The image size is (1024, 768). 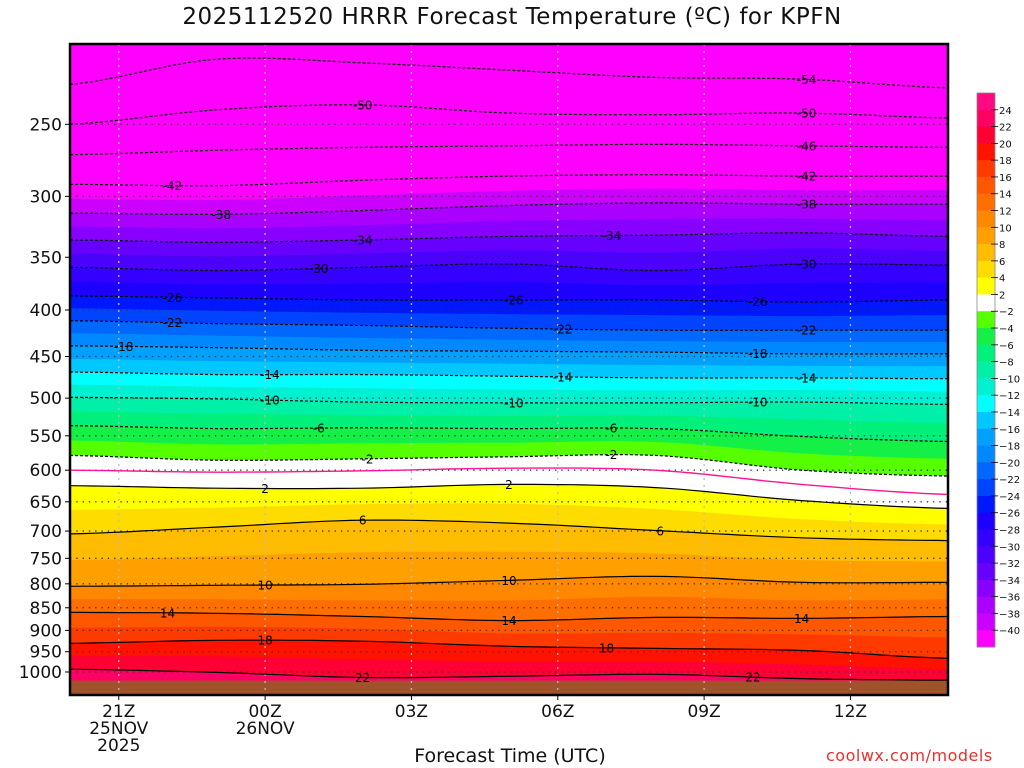 What do you see at coordinates (411, 712) in the screenshot?
I see `x-tick-label: 03Z` at bounding box center [411, 712].